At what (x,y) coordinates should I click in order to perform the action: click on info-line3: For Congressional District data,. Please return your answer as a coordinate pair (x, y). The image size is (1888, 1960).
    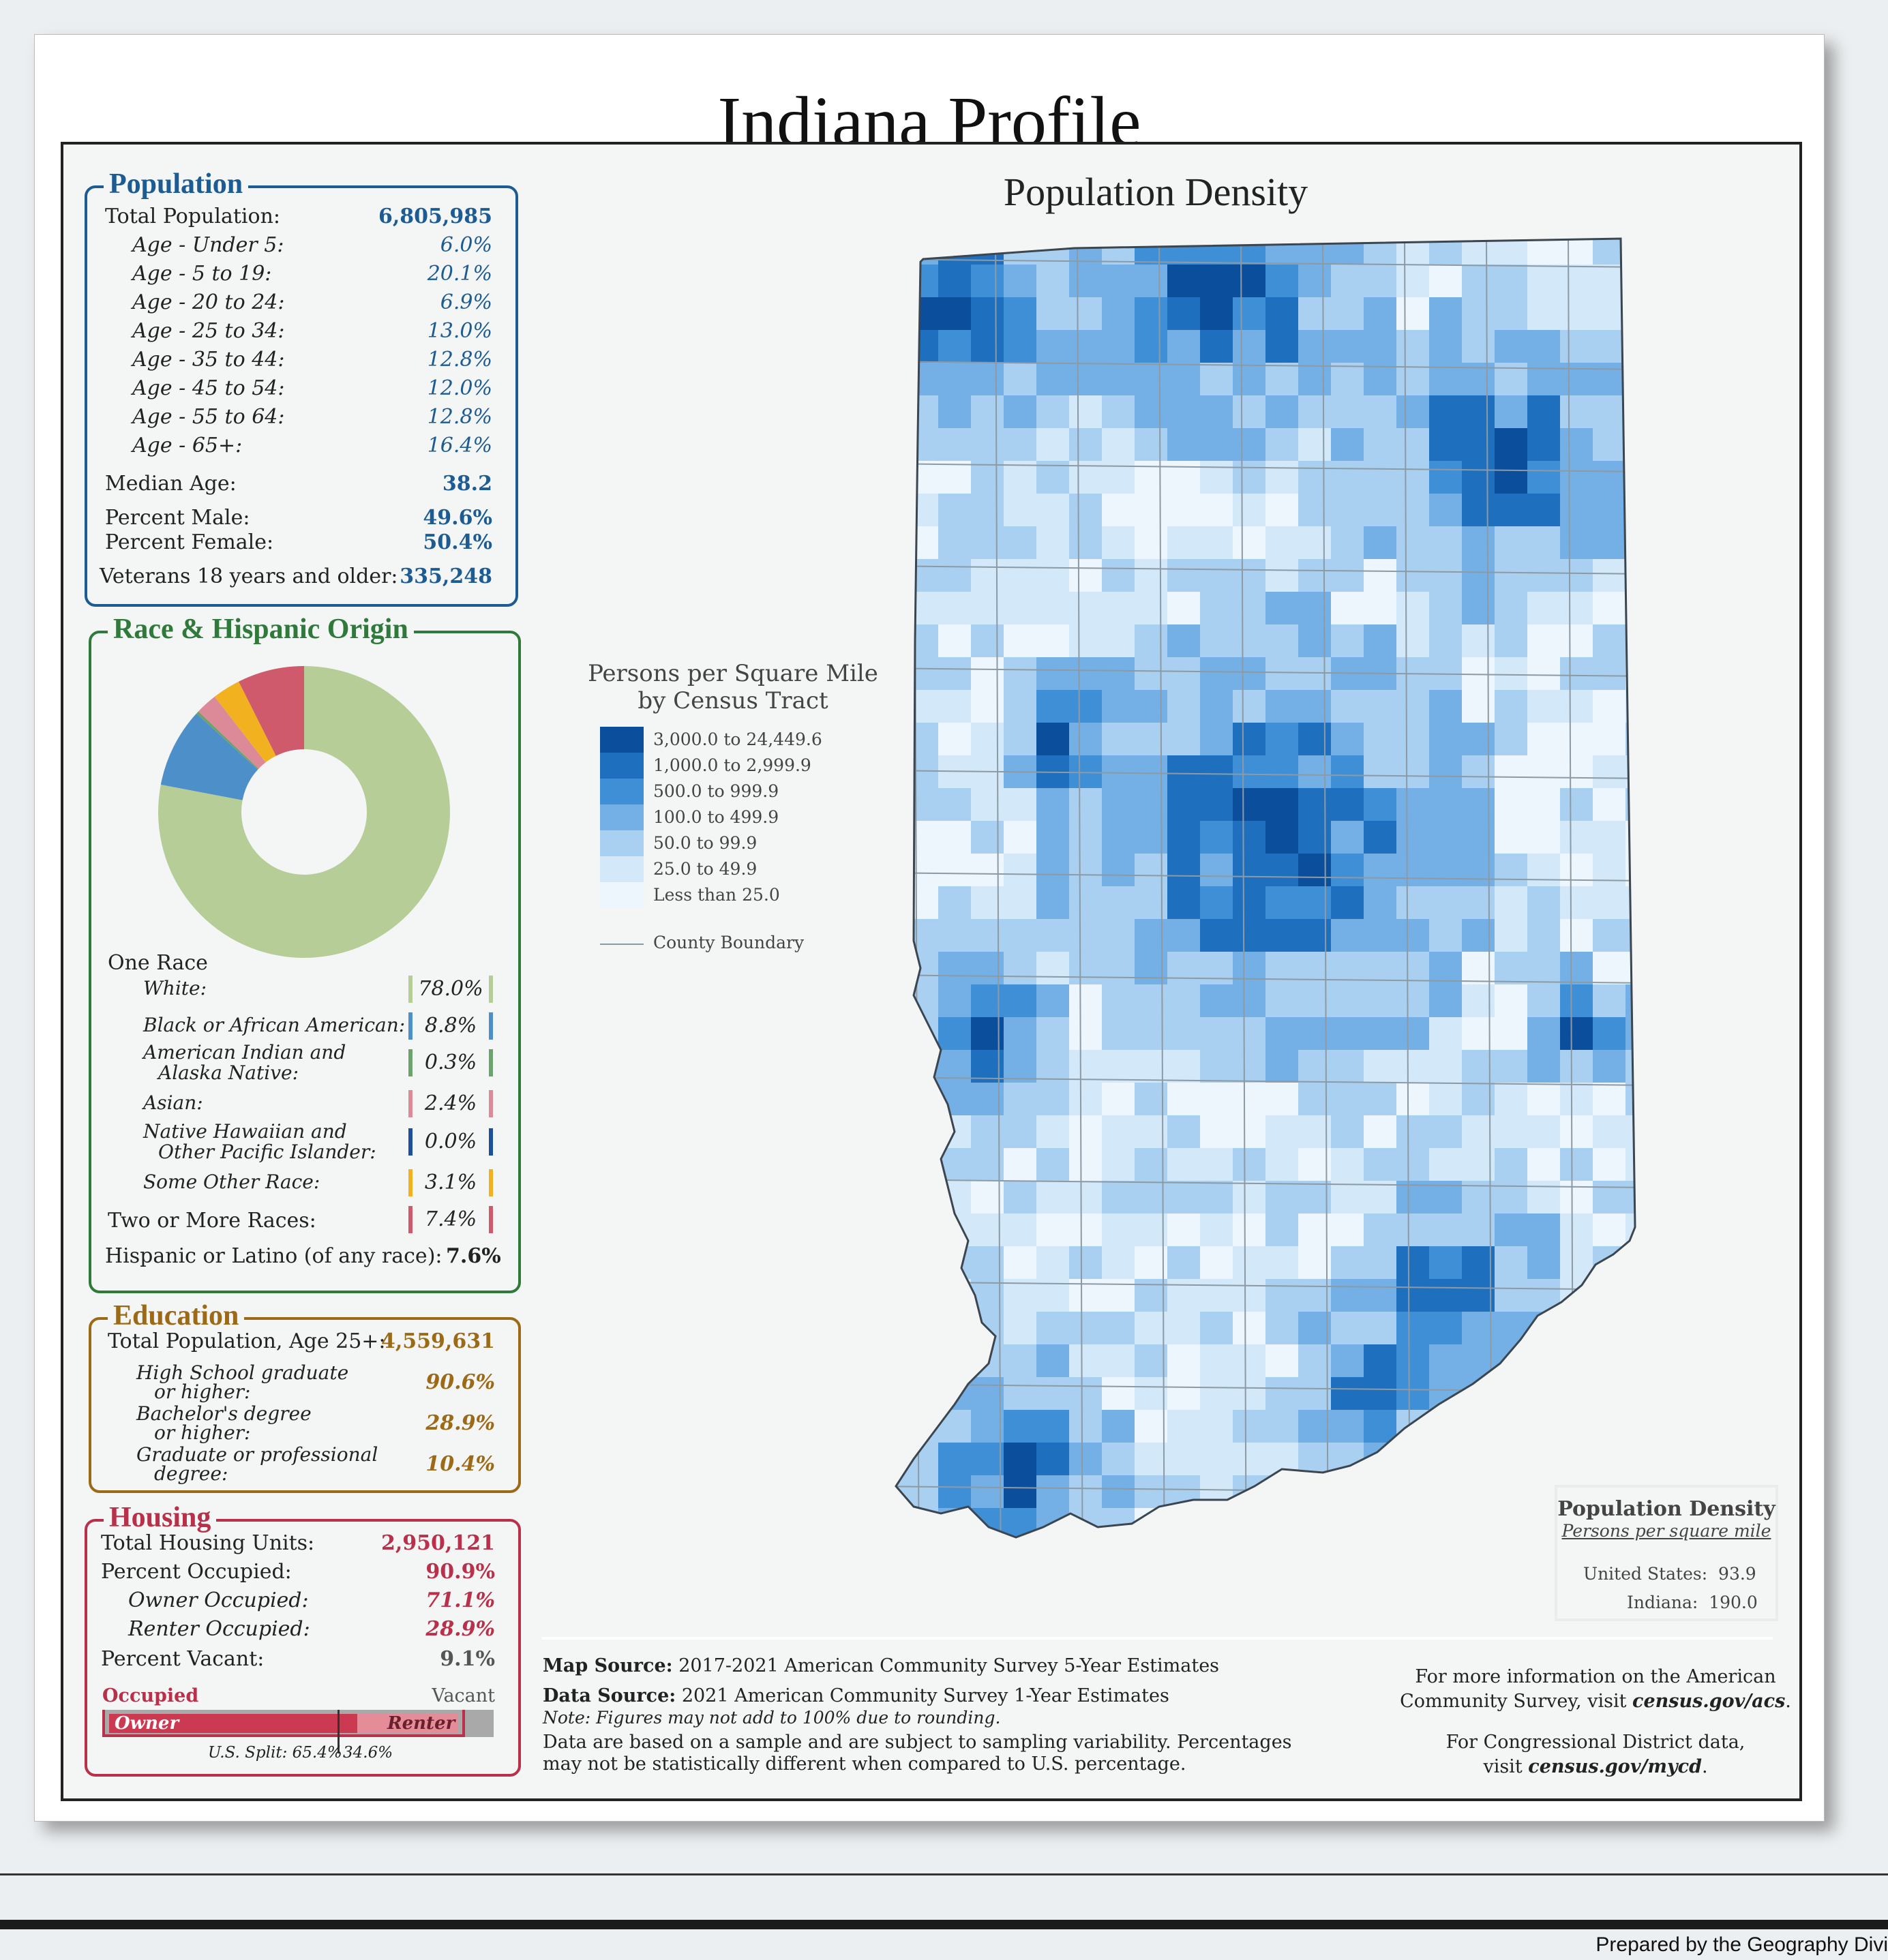
    Looking at the image, I should click on (1595, 1742).